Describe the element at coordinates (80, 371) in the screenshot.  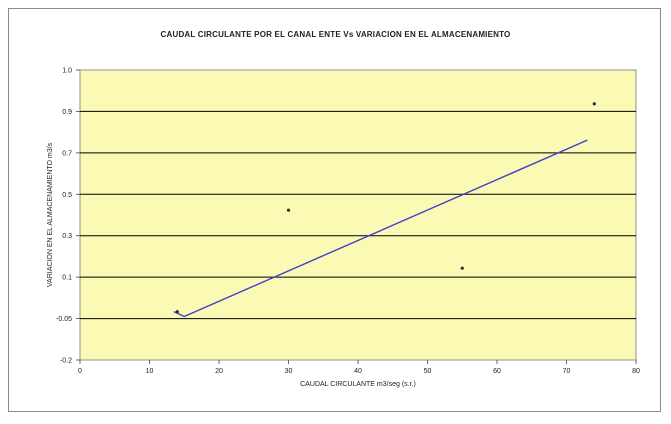
I see `x-tick-label: 0` at that location.